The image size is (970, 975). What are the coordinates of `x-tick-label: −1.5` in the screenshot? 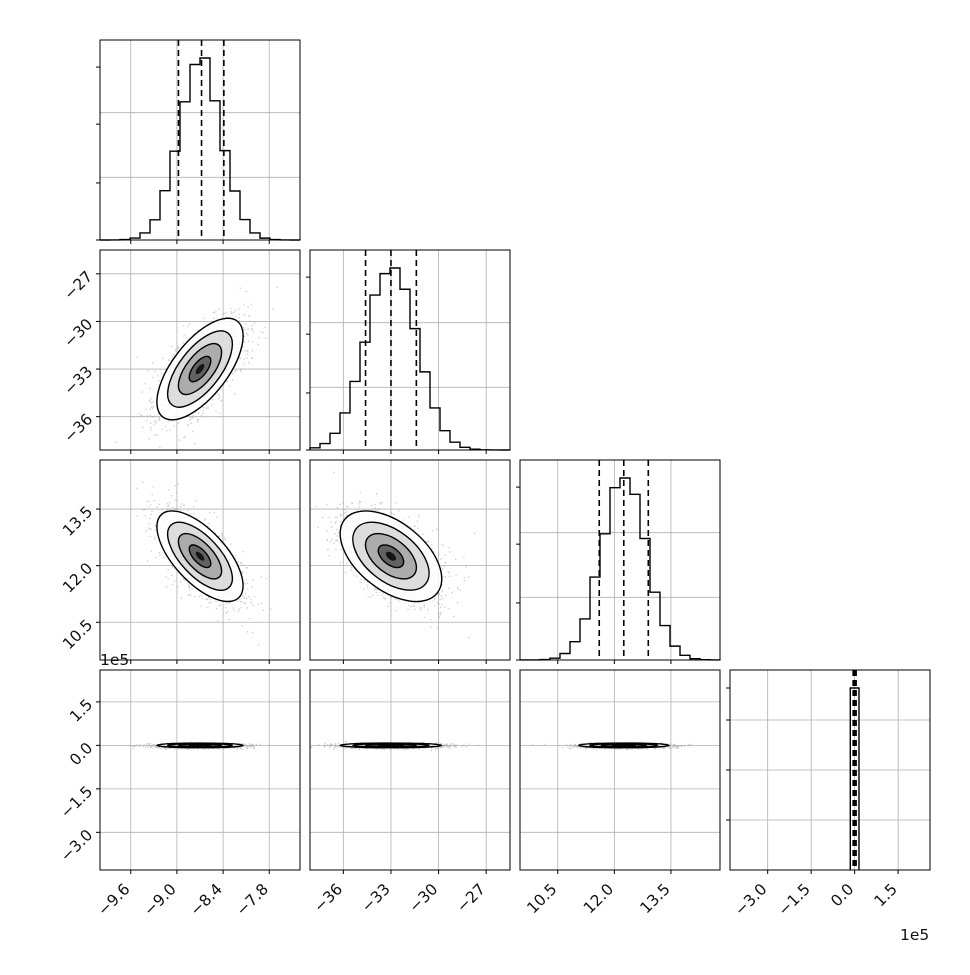 It's located at (794, 899).